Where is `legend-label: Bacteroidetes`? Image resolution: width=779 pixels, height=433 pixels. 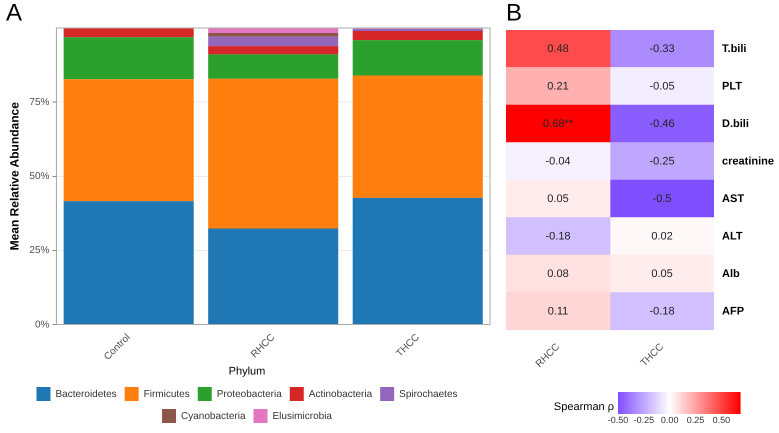 legend-label: Bacteroidetes is located at coordinates (86, 394).